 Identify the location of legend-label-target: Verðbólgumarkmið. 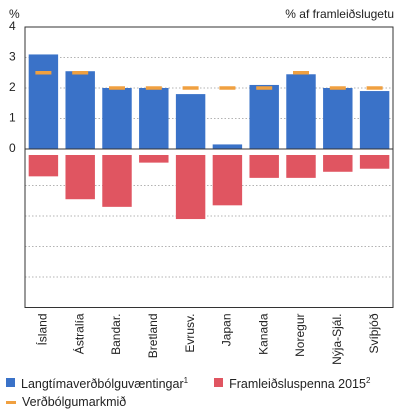
(74, 402).